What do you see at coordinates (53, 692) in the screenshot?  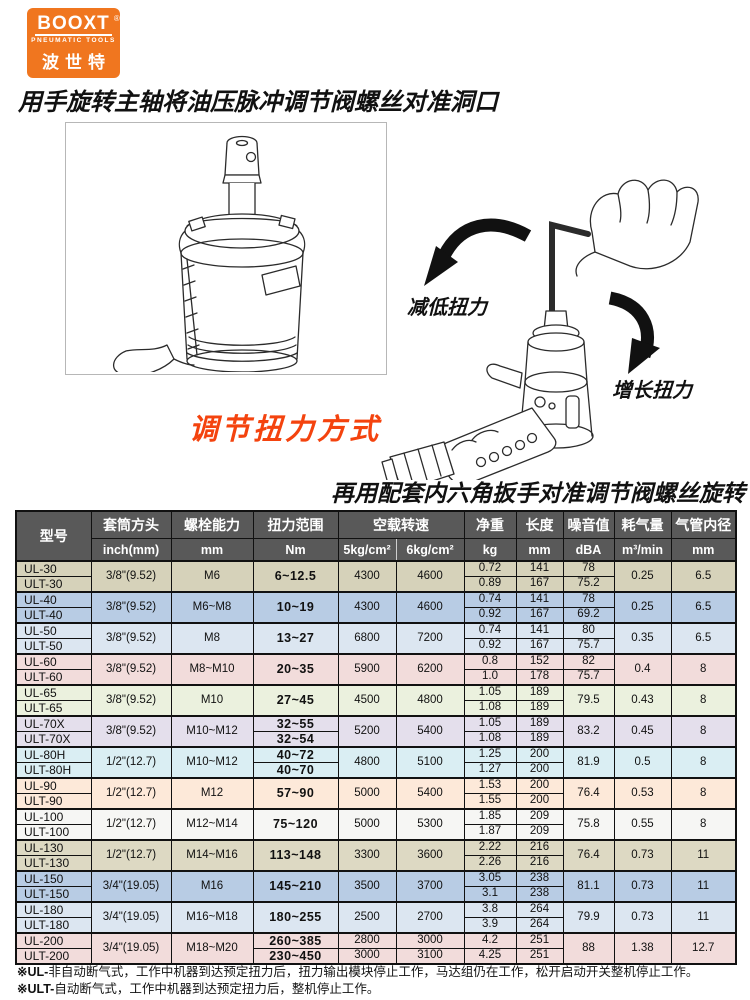 I see `model-cell: UL-65` at bounding box center [53, 692].